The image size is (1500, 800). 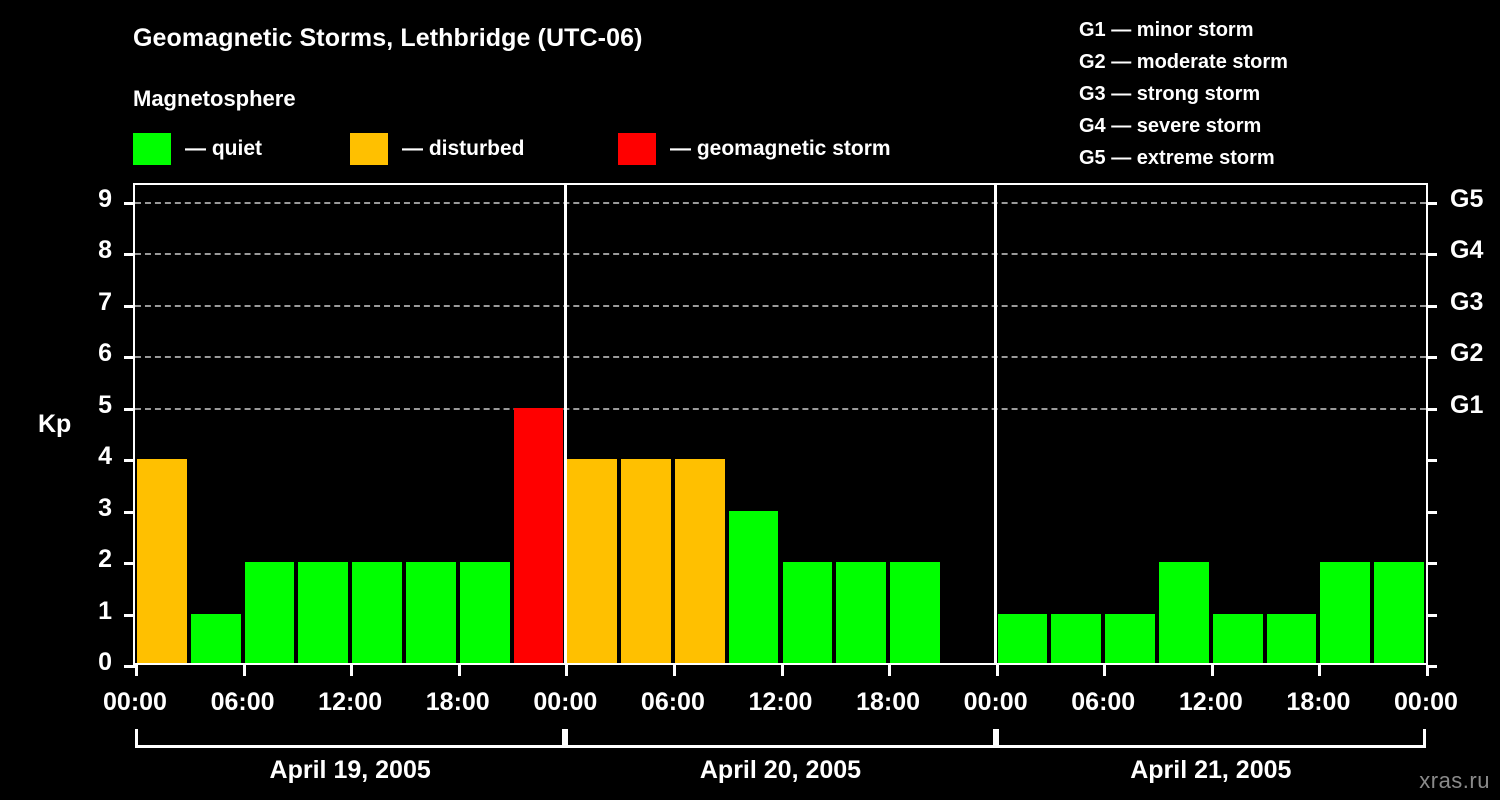 I want to click on legend-label-geomagnetic-storm: — geomagnetic storm, so click(x=780, y=148).